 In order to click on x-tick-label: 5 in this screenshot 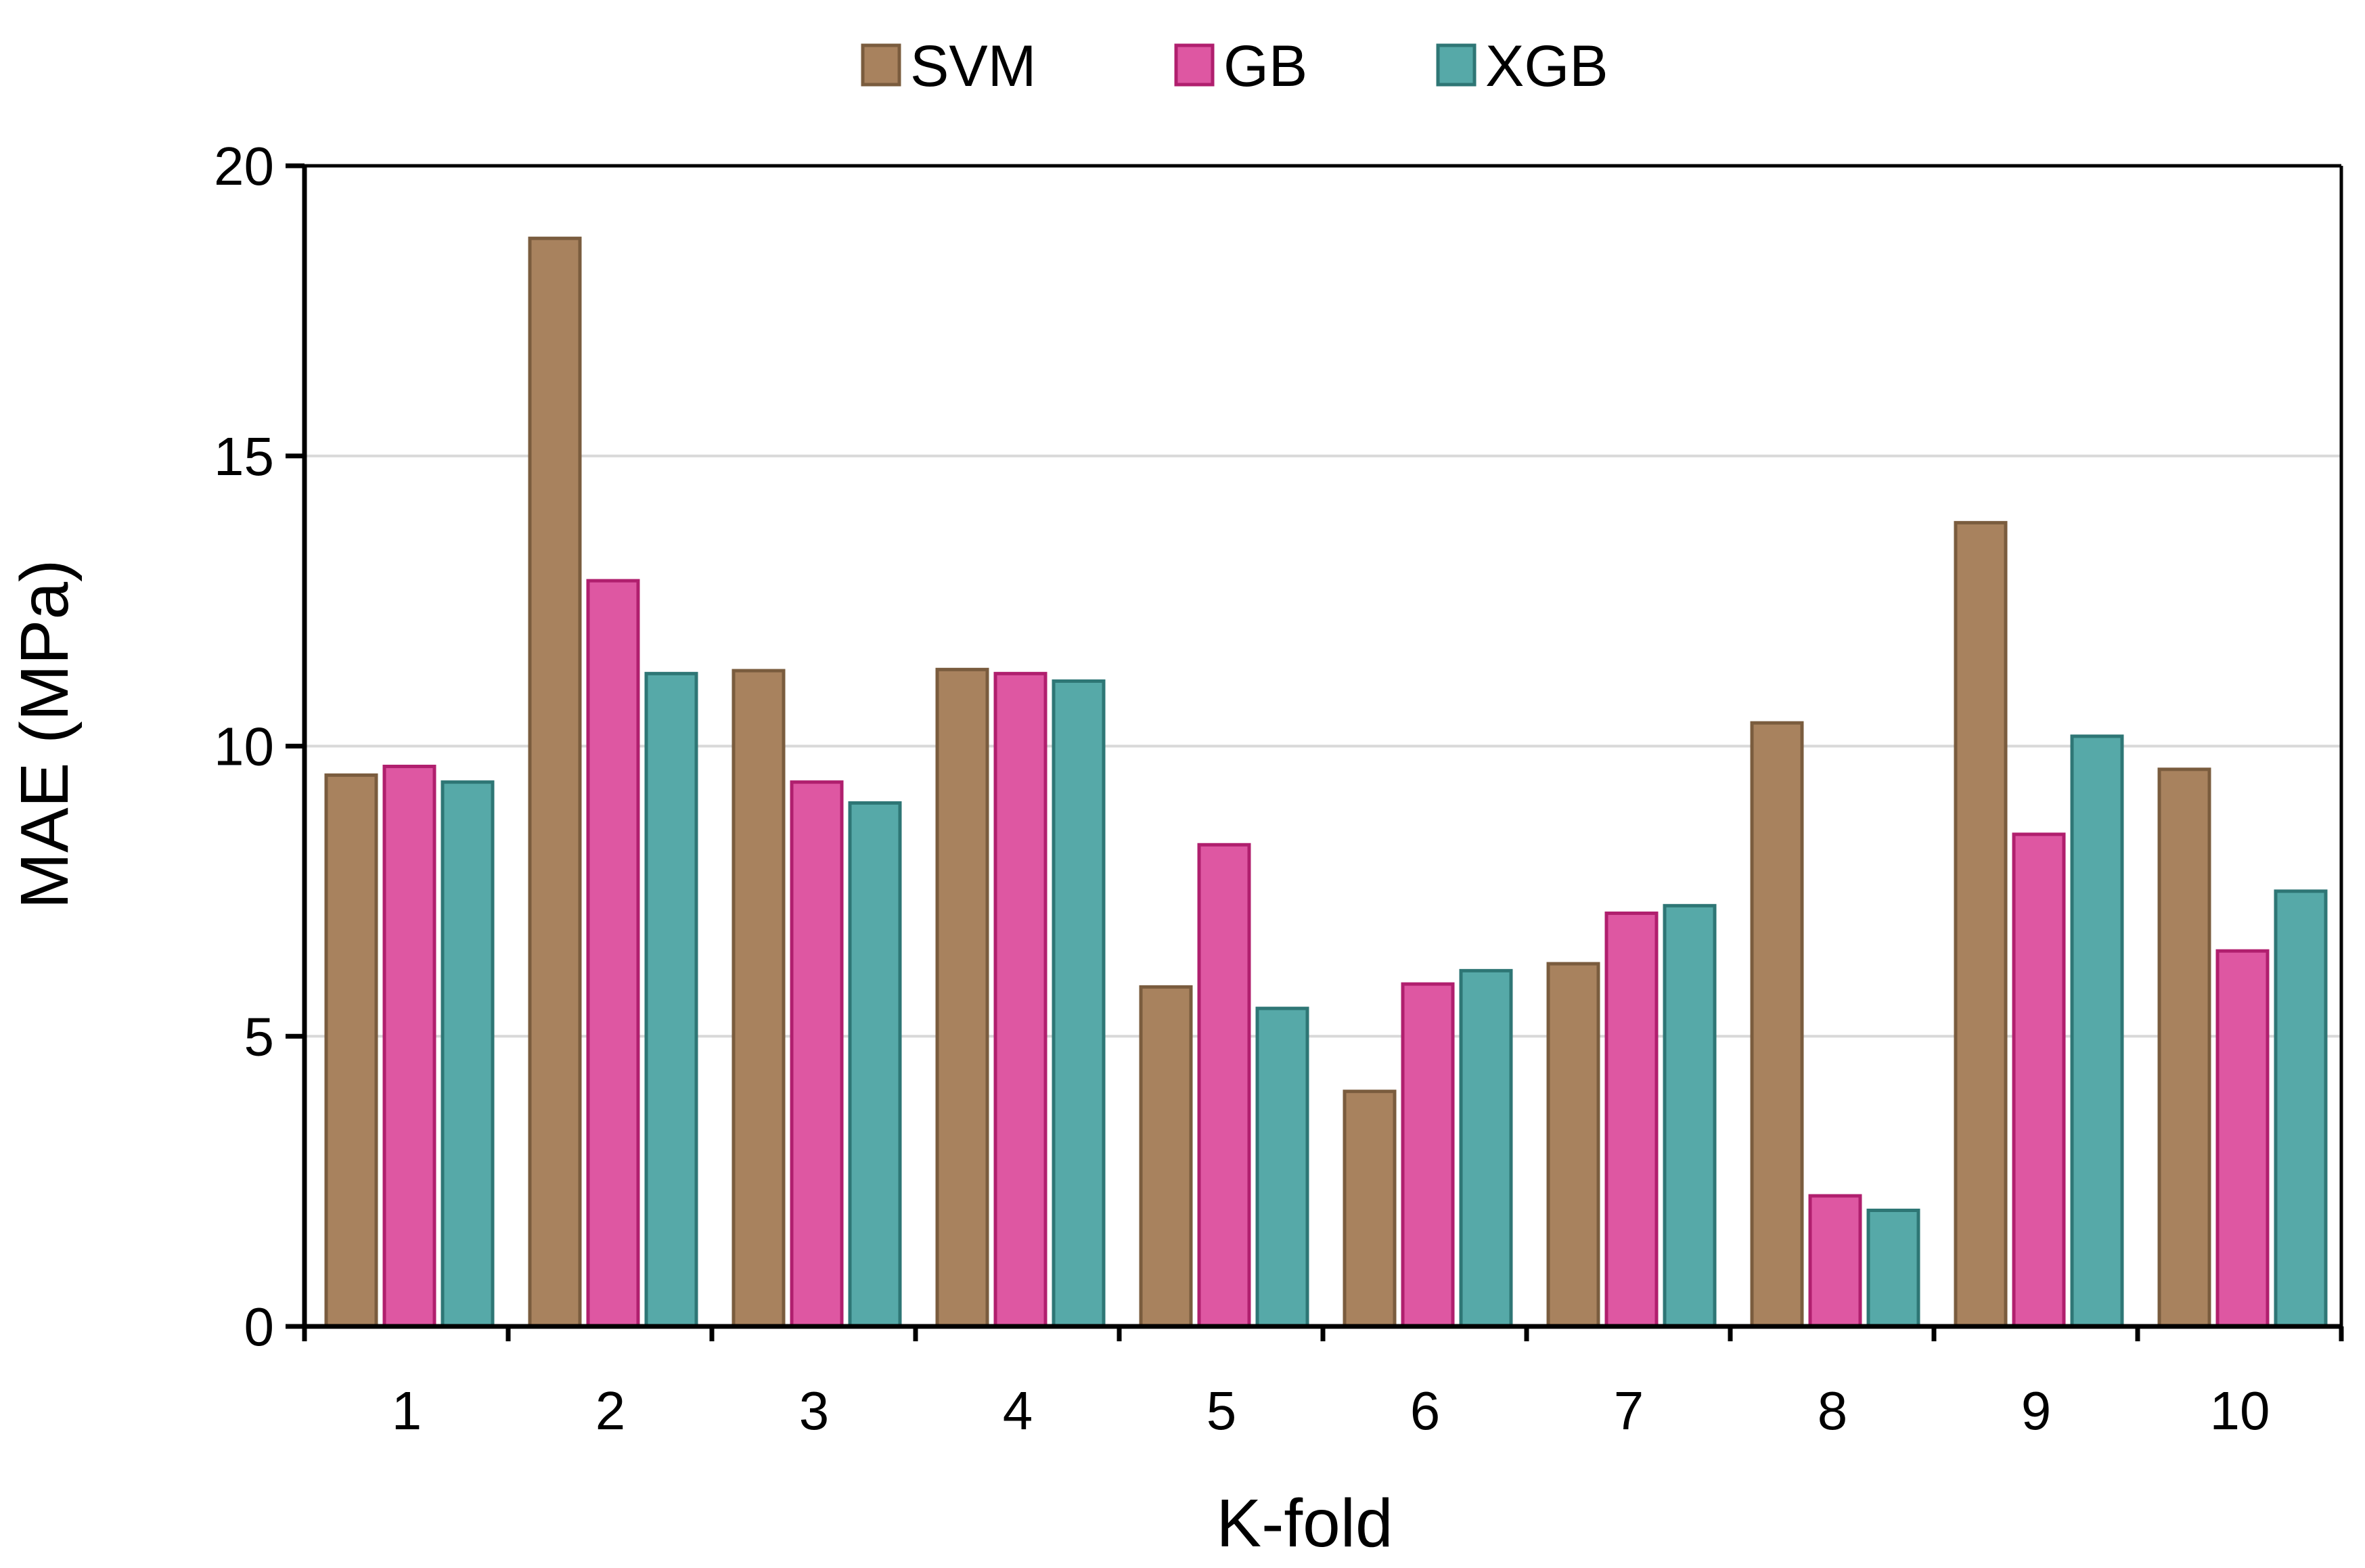, I will do `click(1222, 1411)`.